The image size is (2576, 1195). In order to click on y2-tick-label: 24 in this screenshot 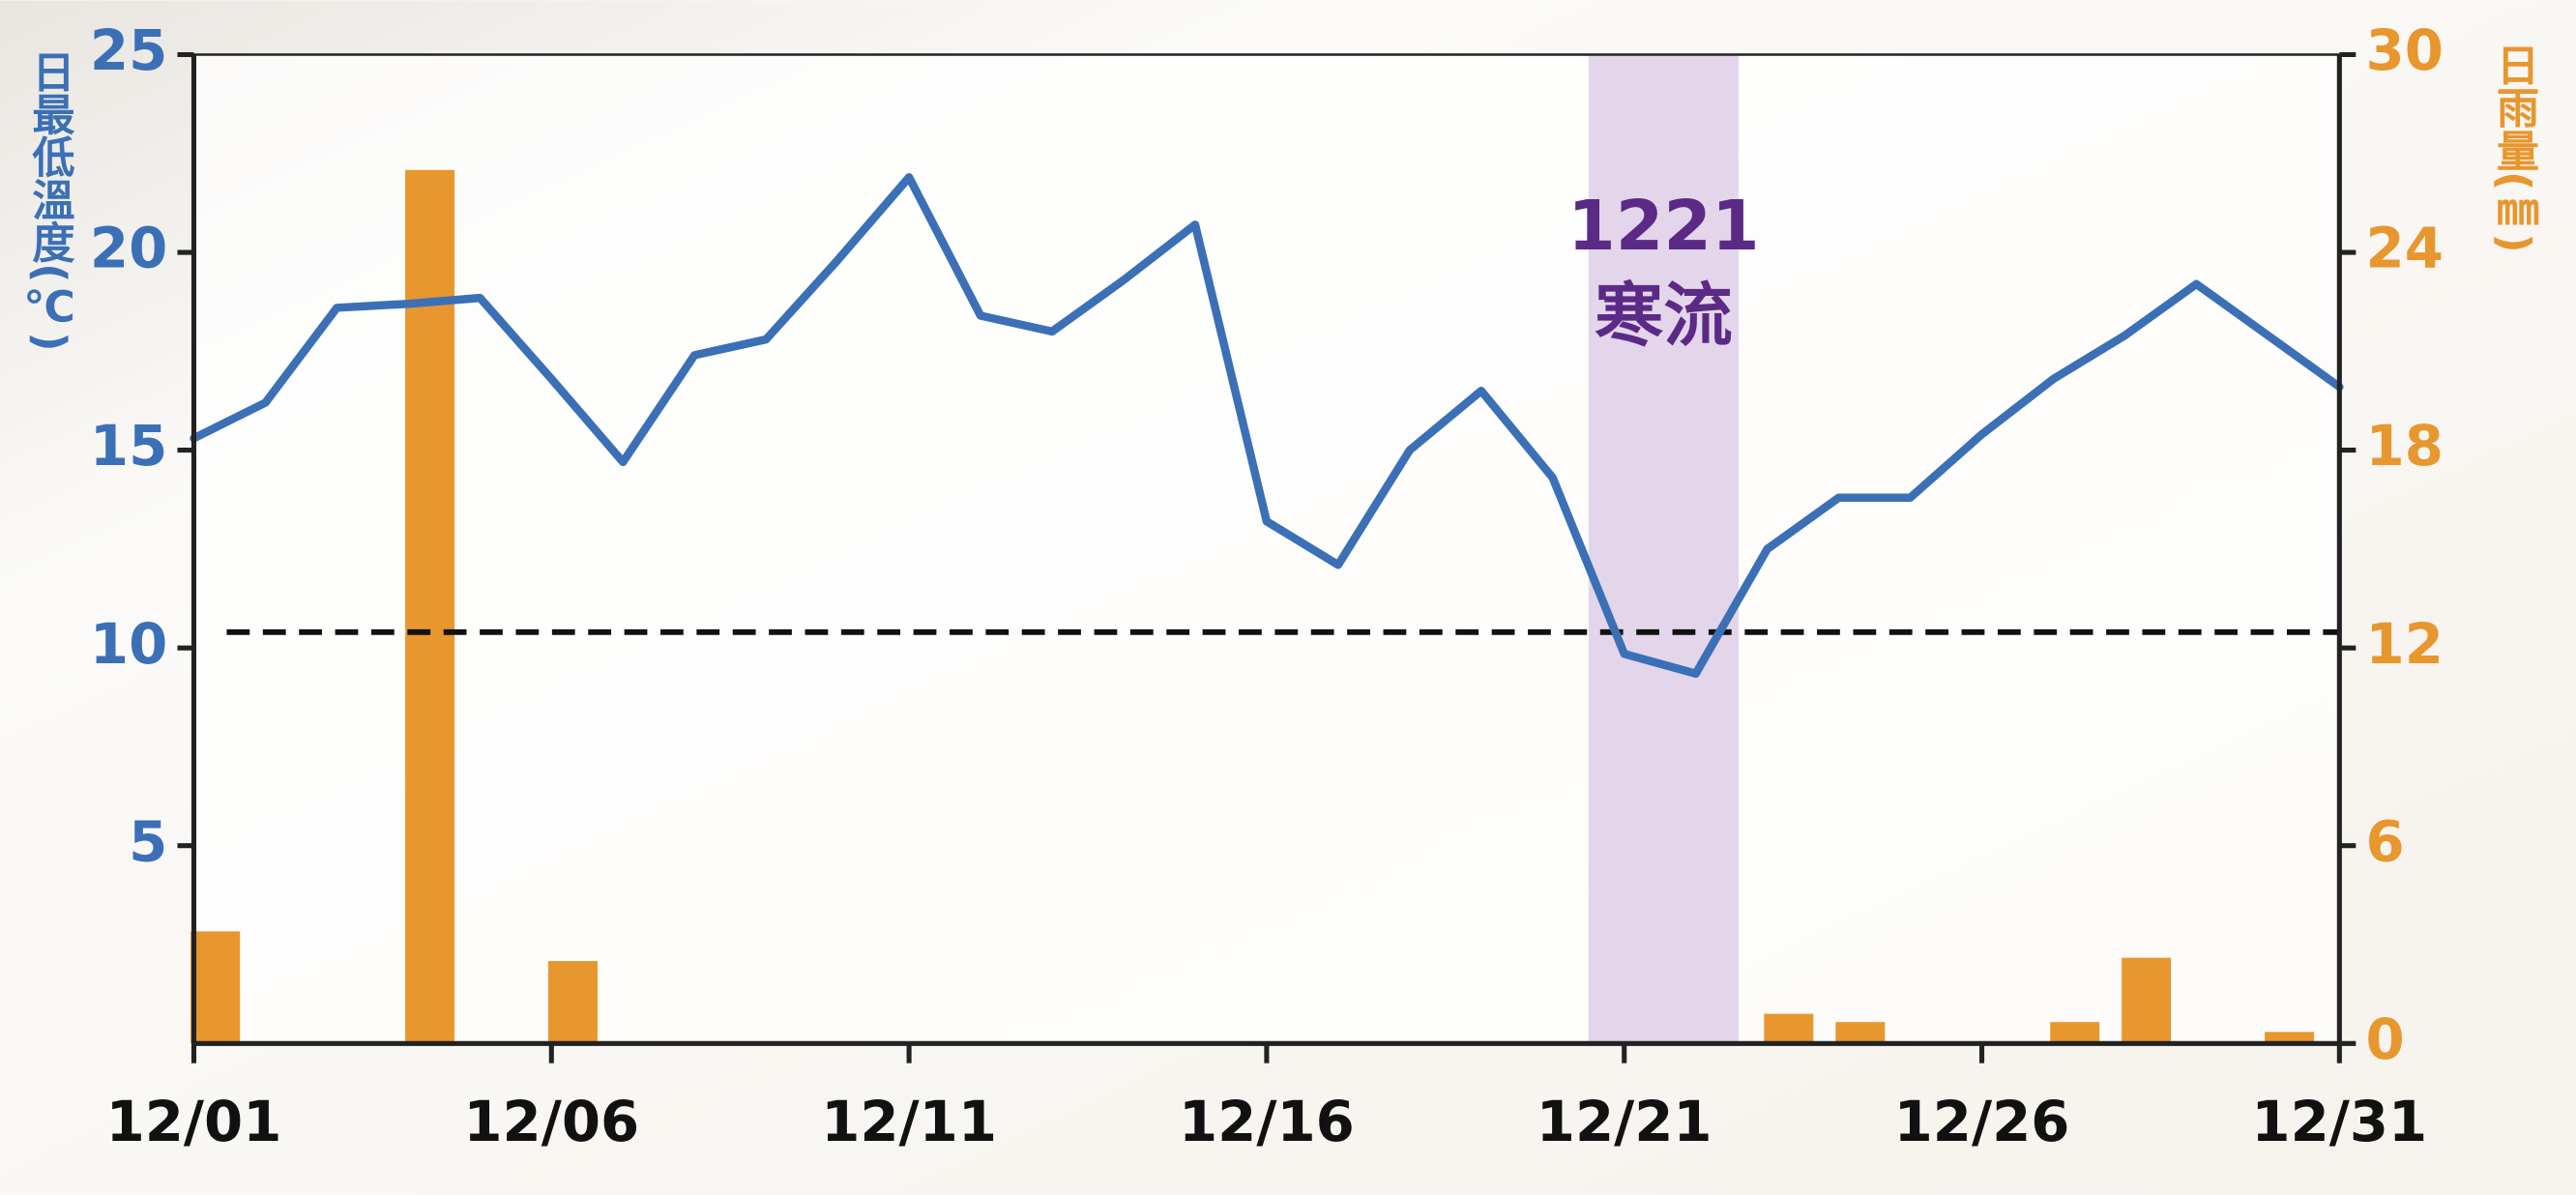, I will do `click(2405, 248)`.